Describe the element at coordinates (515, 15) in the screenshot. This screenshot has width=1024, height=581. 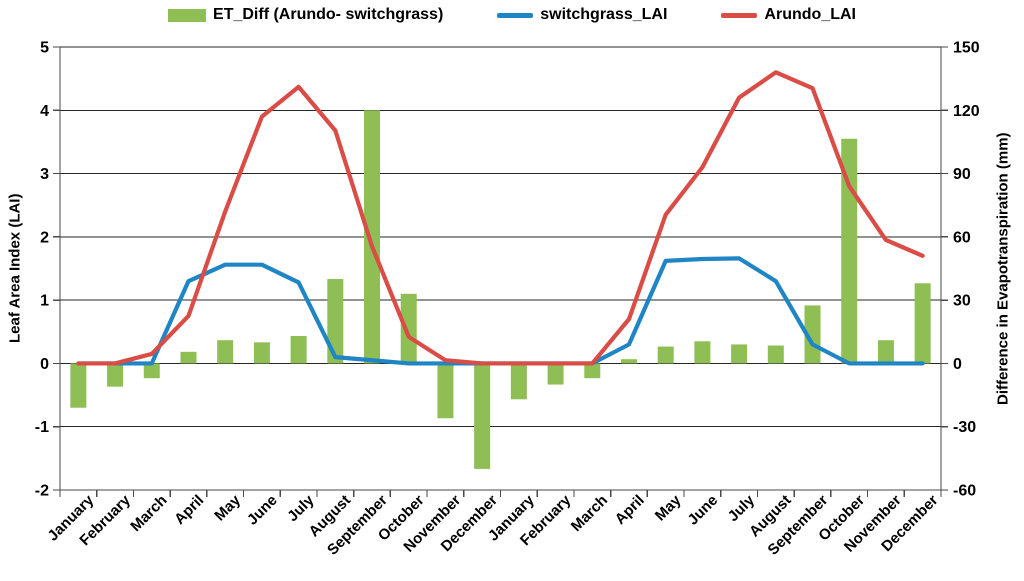
I see `switchgrass-line-swatch-icon` at that location.